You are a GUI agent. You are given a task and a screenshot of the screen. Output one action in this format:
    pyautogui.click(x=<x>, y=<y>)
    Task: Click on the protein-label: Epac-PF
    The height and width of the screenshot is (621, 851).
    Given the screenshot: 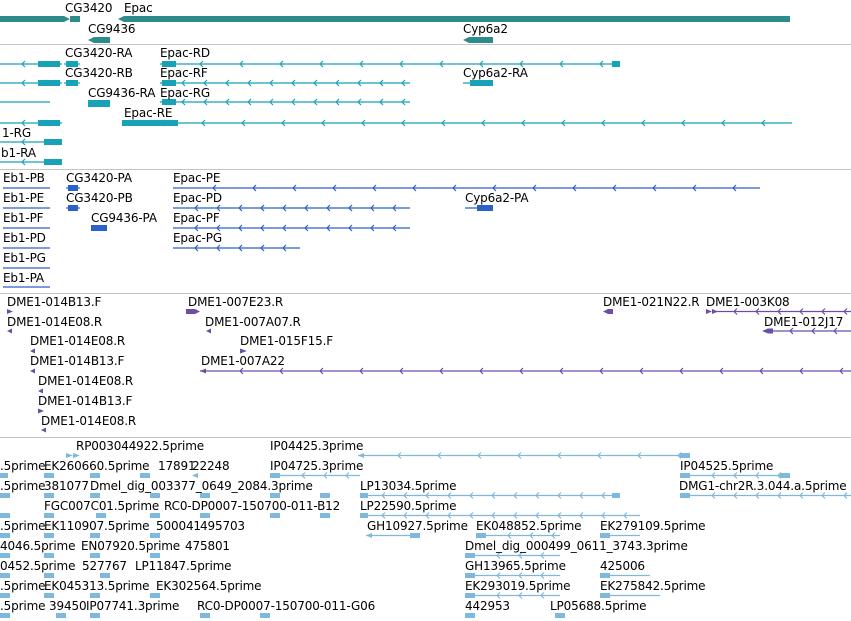 What is the action you would take?
    pyautogui.click(x=196, y=218)
    